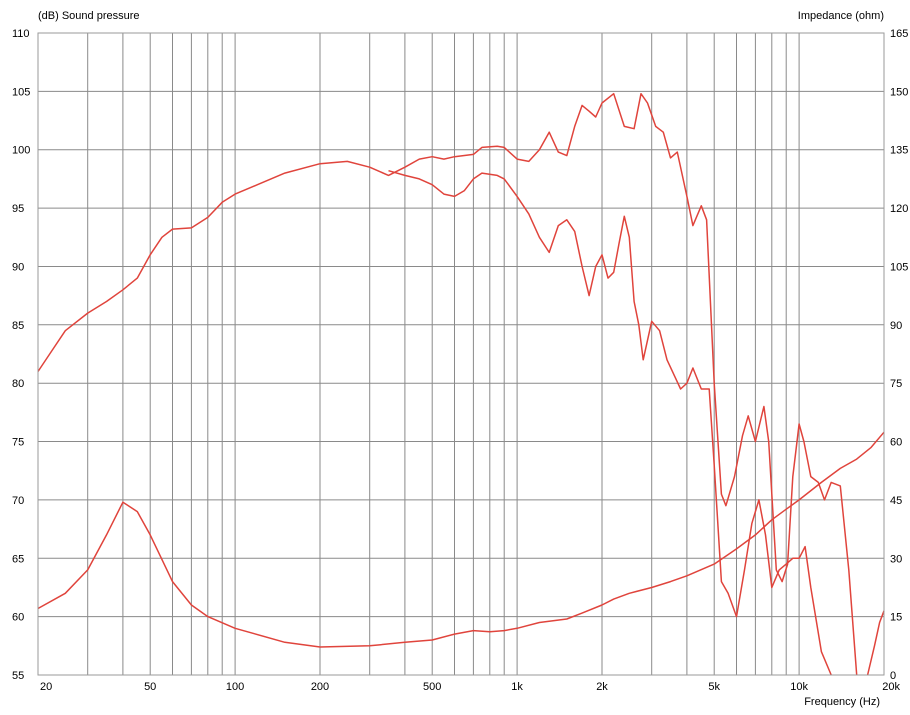 The height and width of the screenshot is (715, 910). Describe the element at coordinates (842, 702) in the screenshot. I see `x-axis-label: Frequency (Hz)` at that location.